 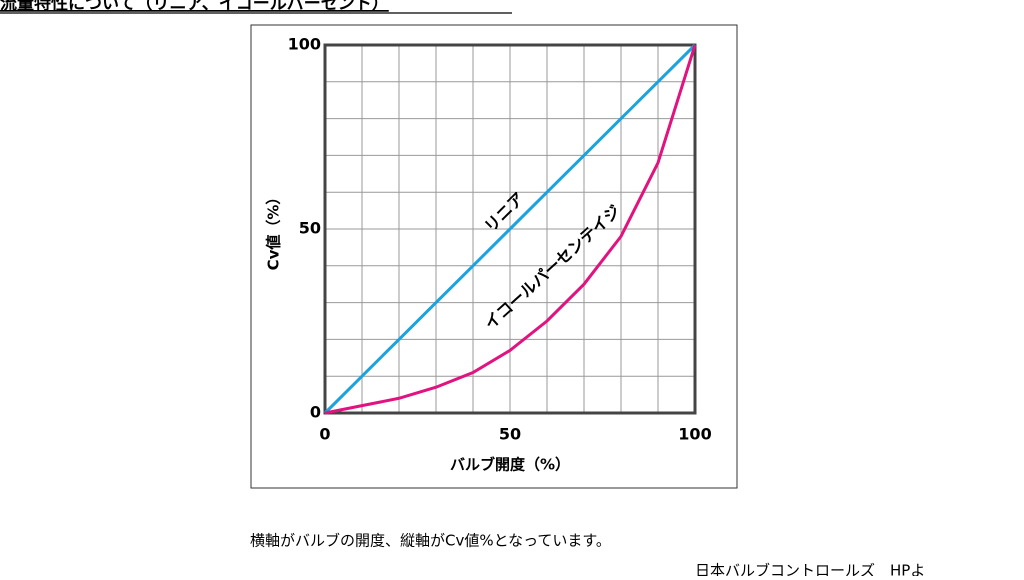 I want to click on y-tick-label: 0, so click(x=315, y=412).